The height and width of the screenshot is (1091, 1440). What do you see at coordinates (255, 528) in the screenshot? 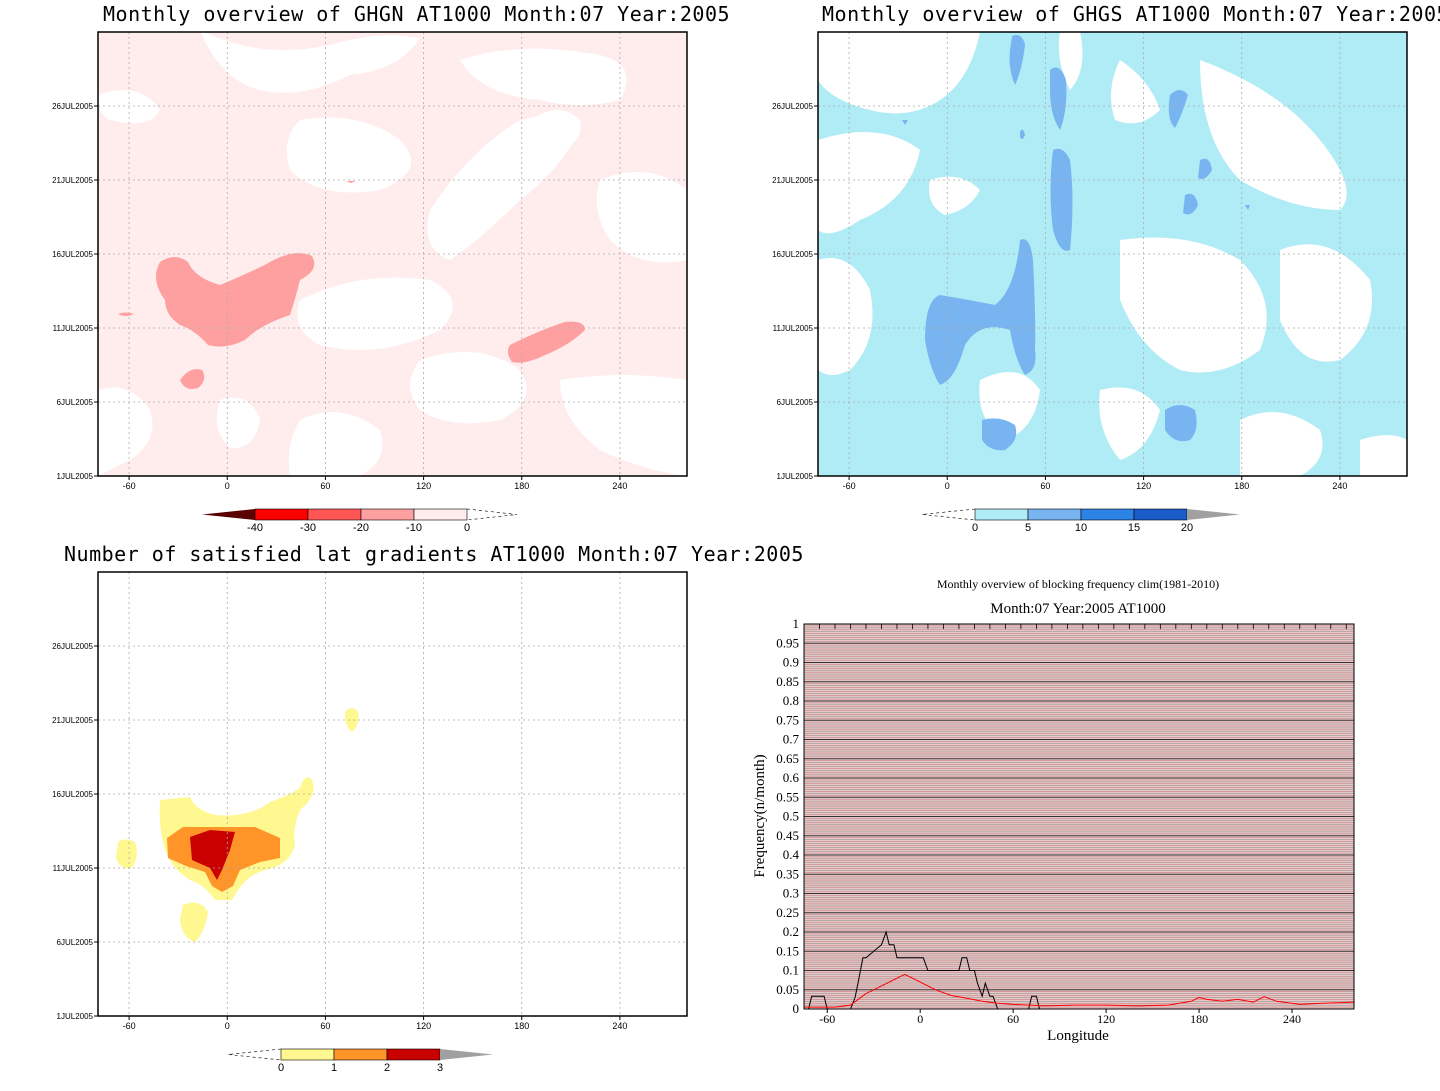
I see `colorbar-label: -40` at bounding box center [255, 528].